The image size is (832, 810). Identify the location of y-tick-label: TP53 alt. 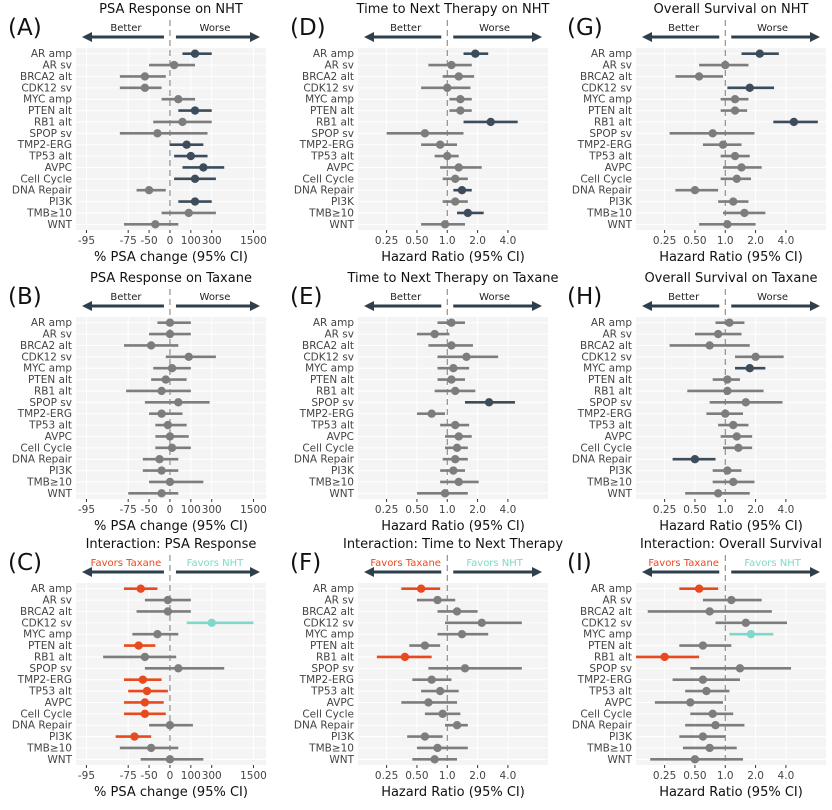
(610, 692).